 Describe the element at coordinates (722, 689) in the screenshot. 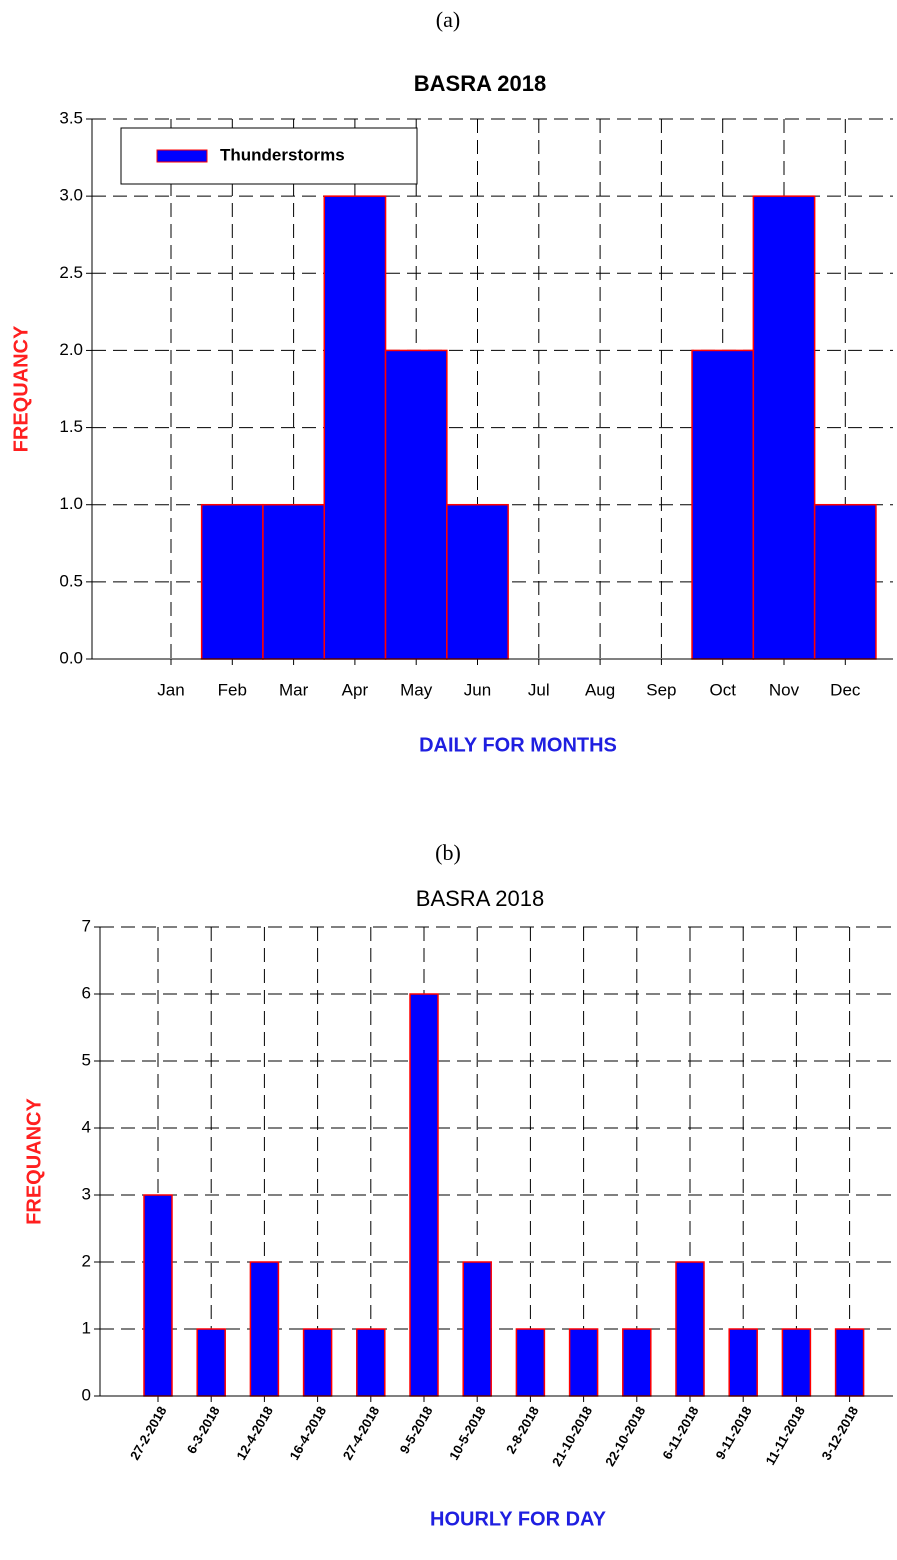

I see `x-tick-label: Oct` at that location.